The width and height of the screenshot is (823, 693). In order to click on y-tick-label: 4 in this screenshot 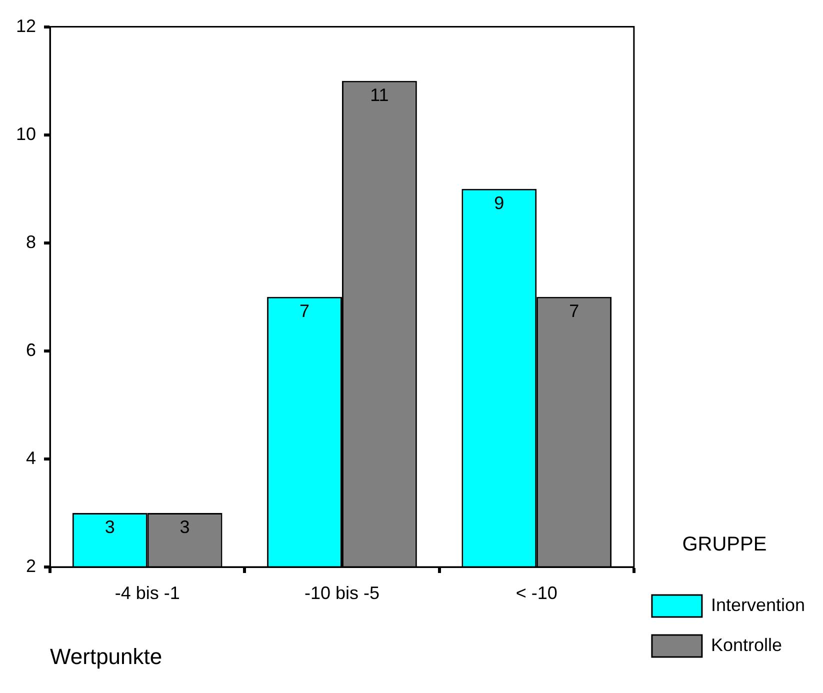, I will do `click(31, 458)`.